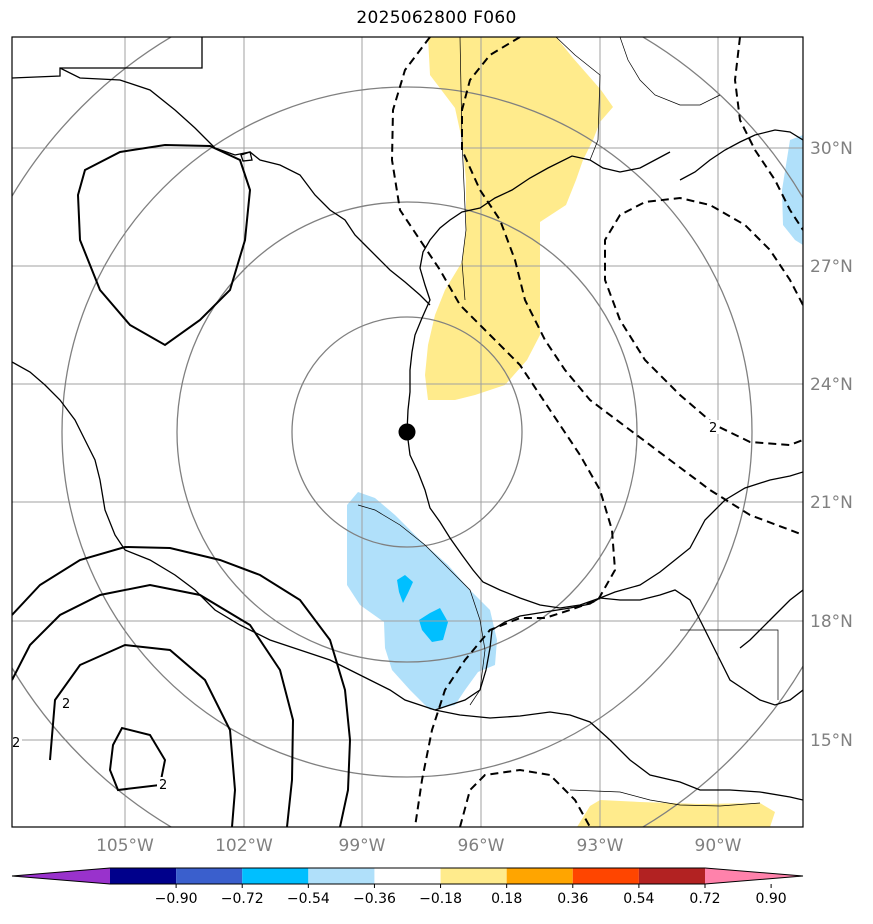 The height and width of the screenshot is (924, 873). I want to click on lat-label: 30°N, so click(831, 149).